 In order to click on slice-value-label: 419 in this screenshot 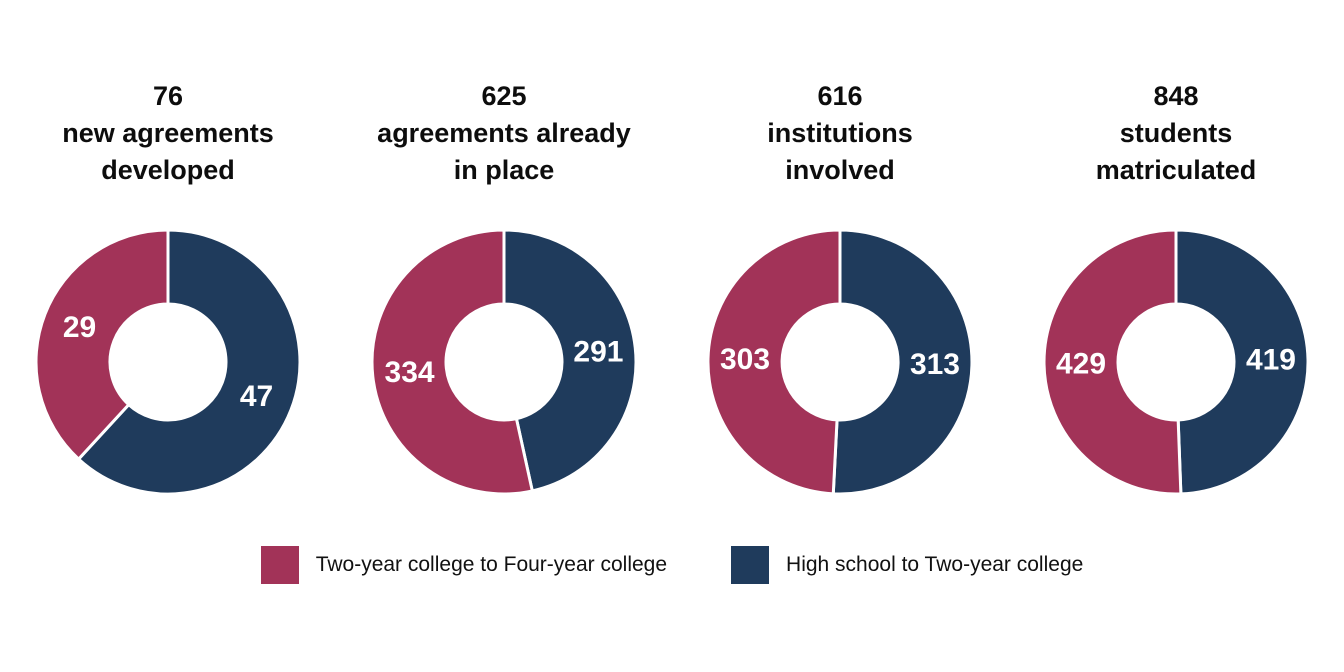, I will do `click(1271, 360)`.